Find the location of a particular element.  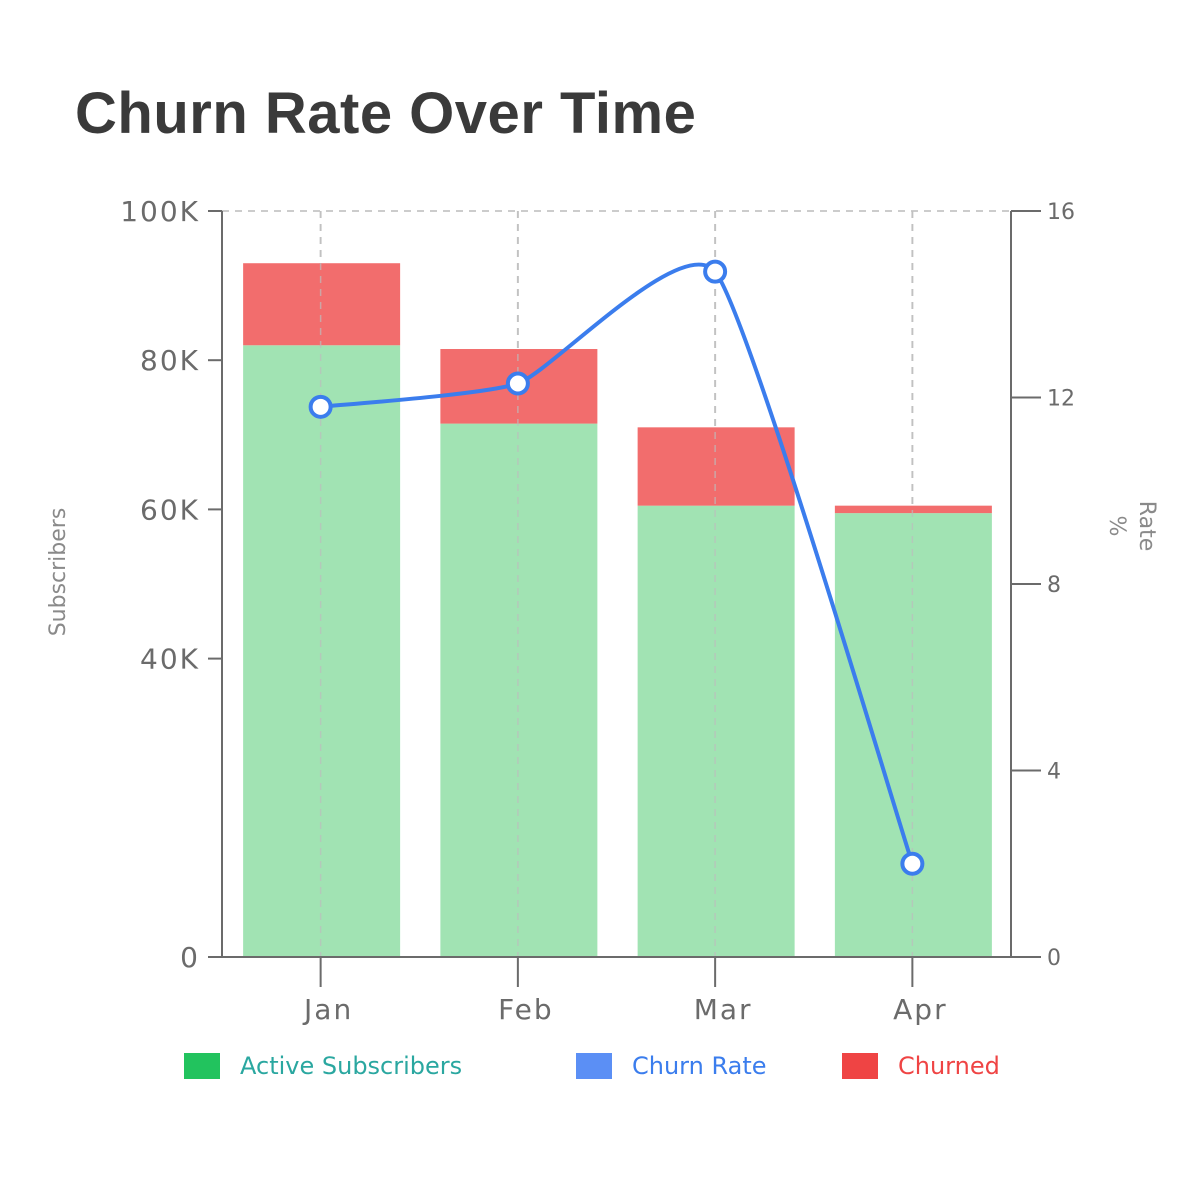

legend-item-churned: Churned is located at coordinates (921, 1066).